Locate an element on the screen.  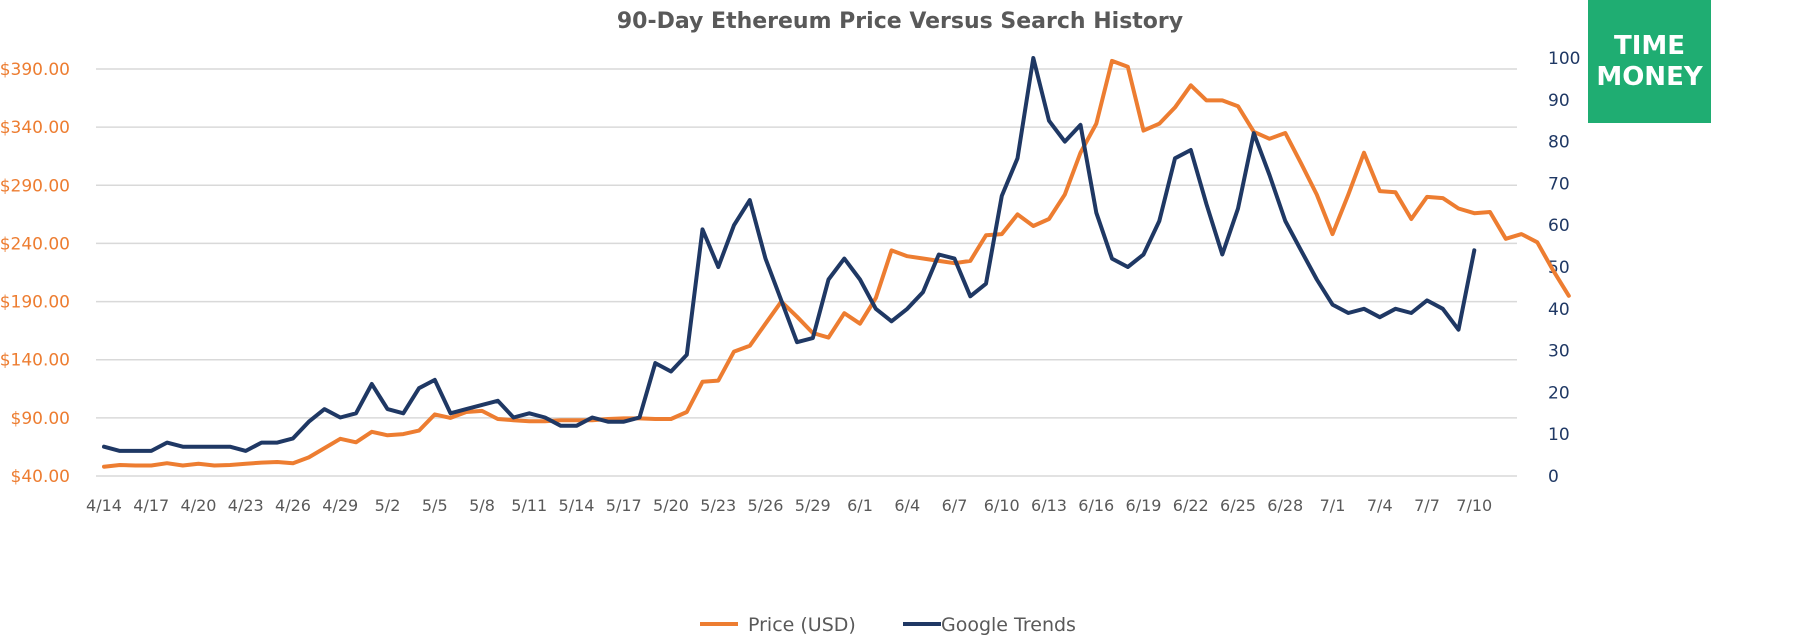
x-tick-label: 7/4 is located at coordinates (1380, 505).